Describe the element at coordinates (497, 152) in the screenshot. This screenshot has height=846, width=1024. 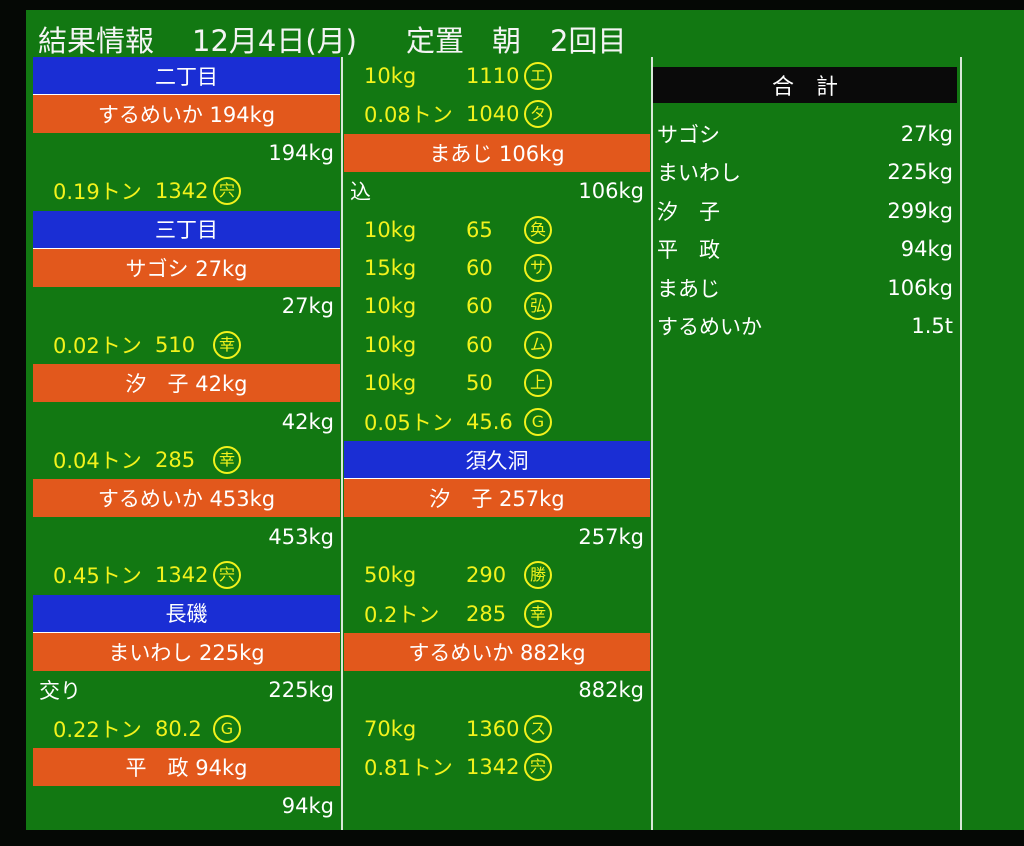
I see `catch-item: まあじ 106kg` at that location.